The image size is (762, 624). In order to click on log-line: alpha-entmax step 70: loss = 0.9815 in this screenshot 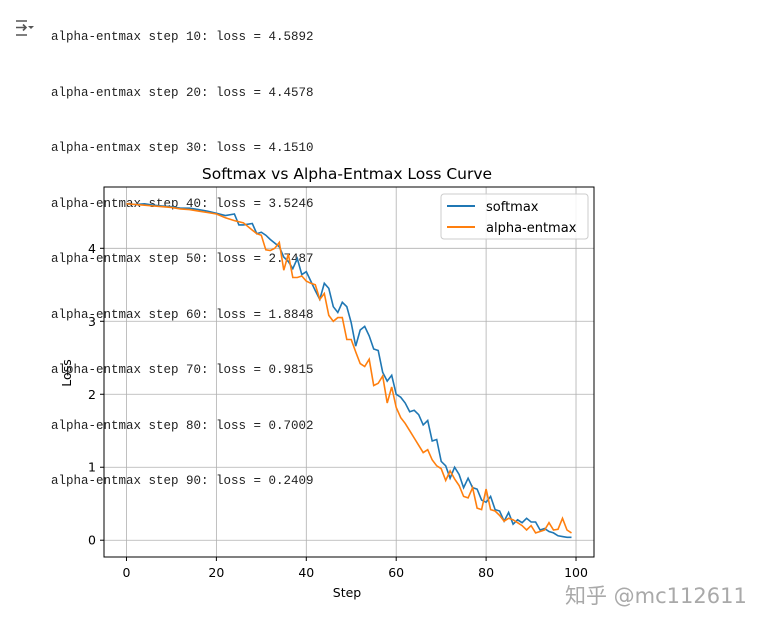, I will do `click(182, 370)`.